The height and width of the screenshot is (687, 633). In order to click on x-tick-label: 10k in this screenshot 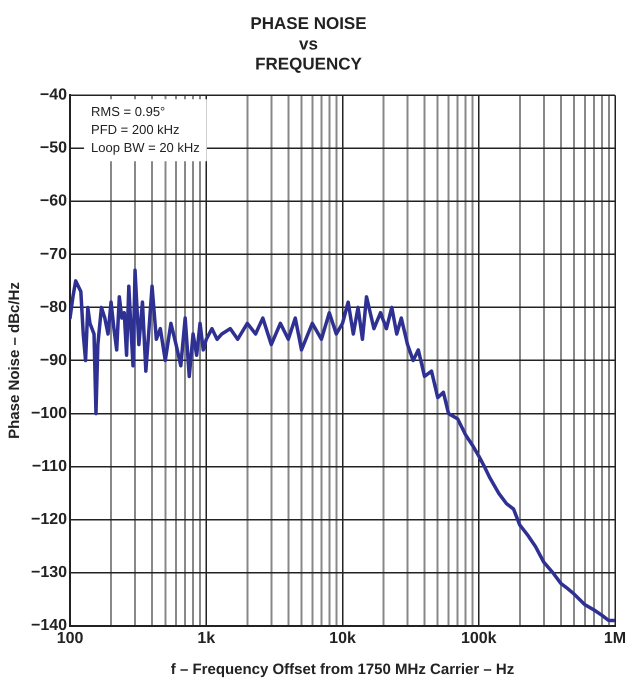, I will do `click(342, 638)`.